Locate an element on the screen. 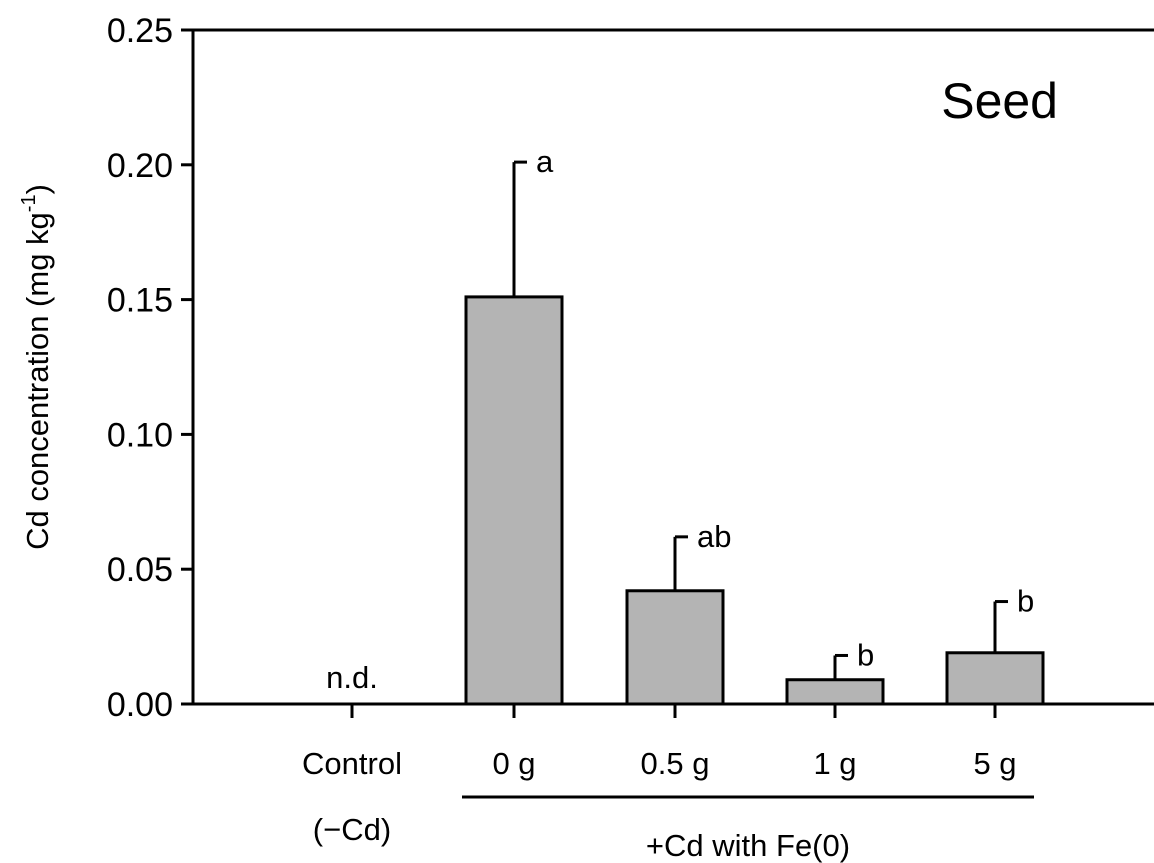 This screenshot has height=863, width=1154. y-axis-title: Cd concentration (mg kg-1) is located at coordinates (36, 367).